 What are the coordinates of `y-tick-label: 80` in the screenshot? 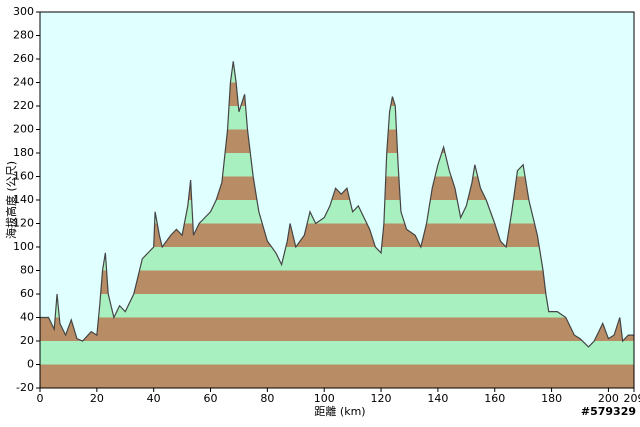 It's located at (27, 270).